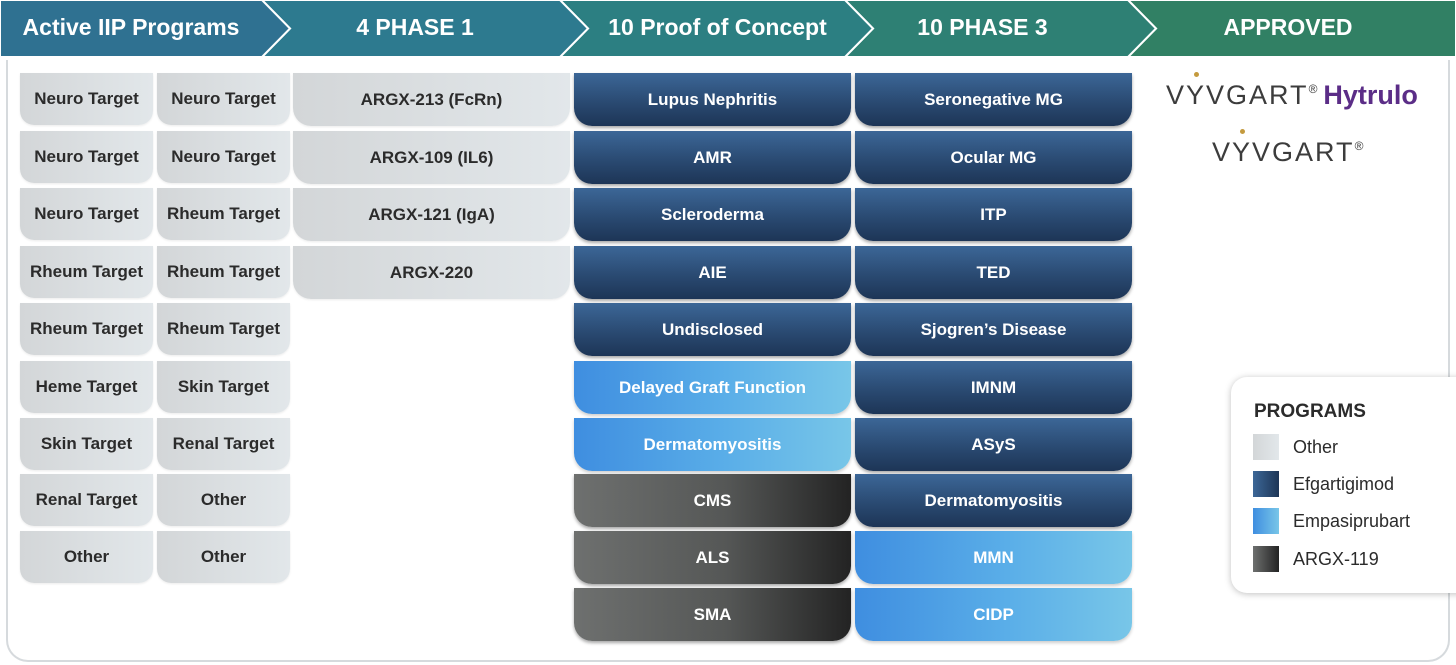 The image size is (1456, 665). What do you see at coordinates (982, 27) in the screenshot?
I see `stage-label-phase3: 10 PHASE 3` at bounding box center [982, 27].